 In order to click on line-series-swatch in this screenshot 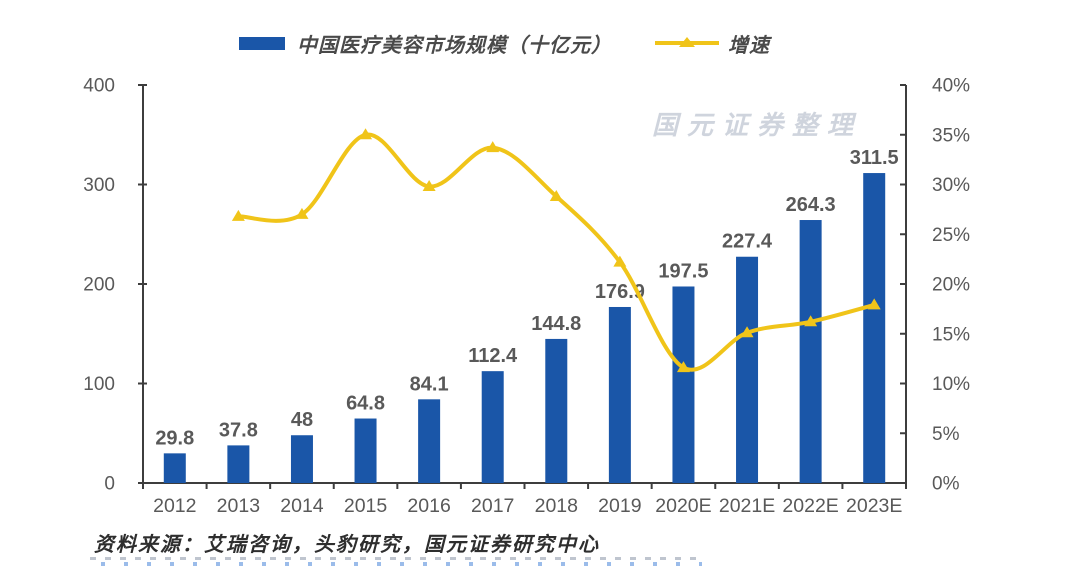, I will do `click(687, 43)`.